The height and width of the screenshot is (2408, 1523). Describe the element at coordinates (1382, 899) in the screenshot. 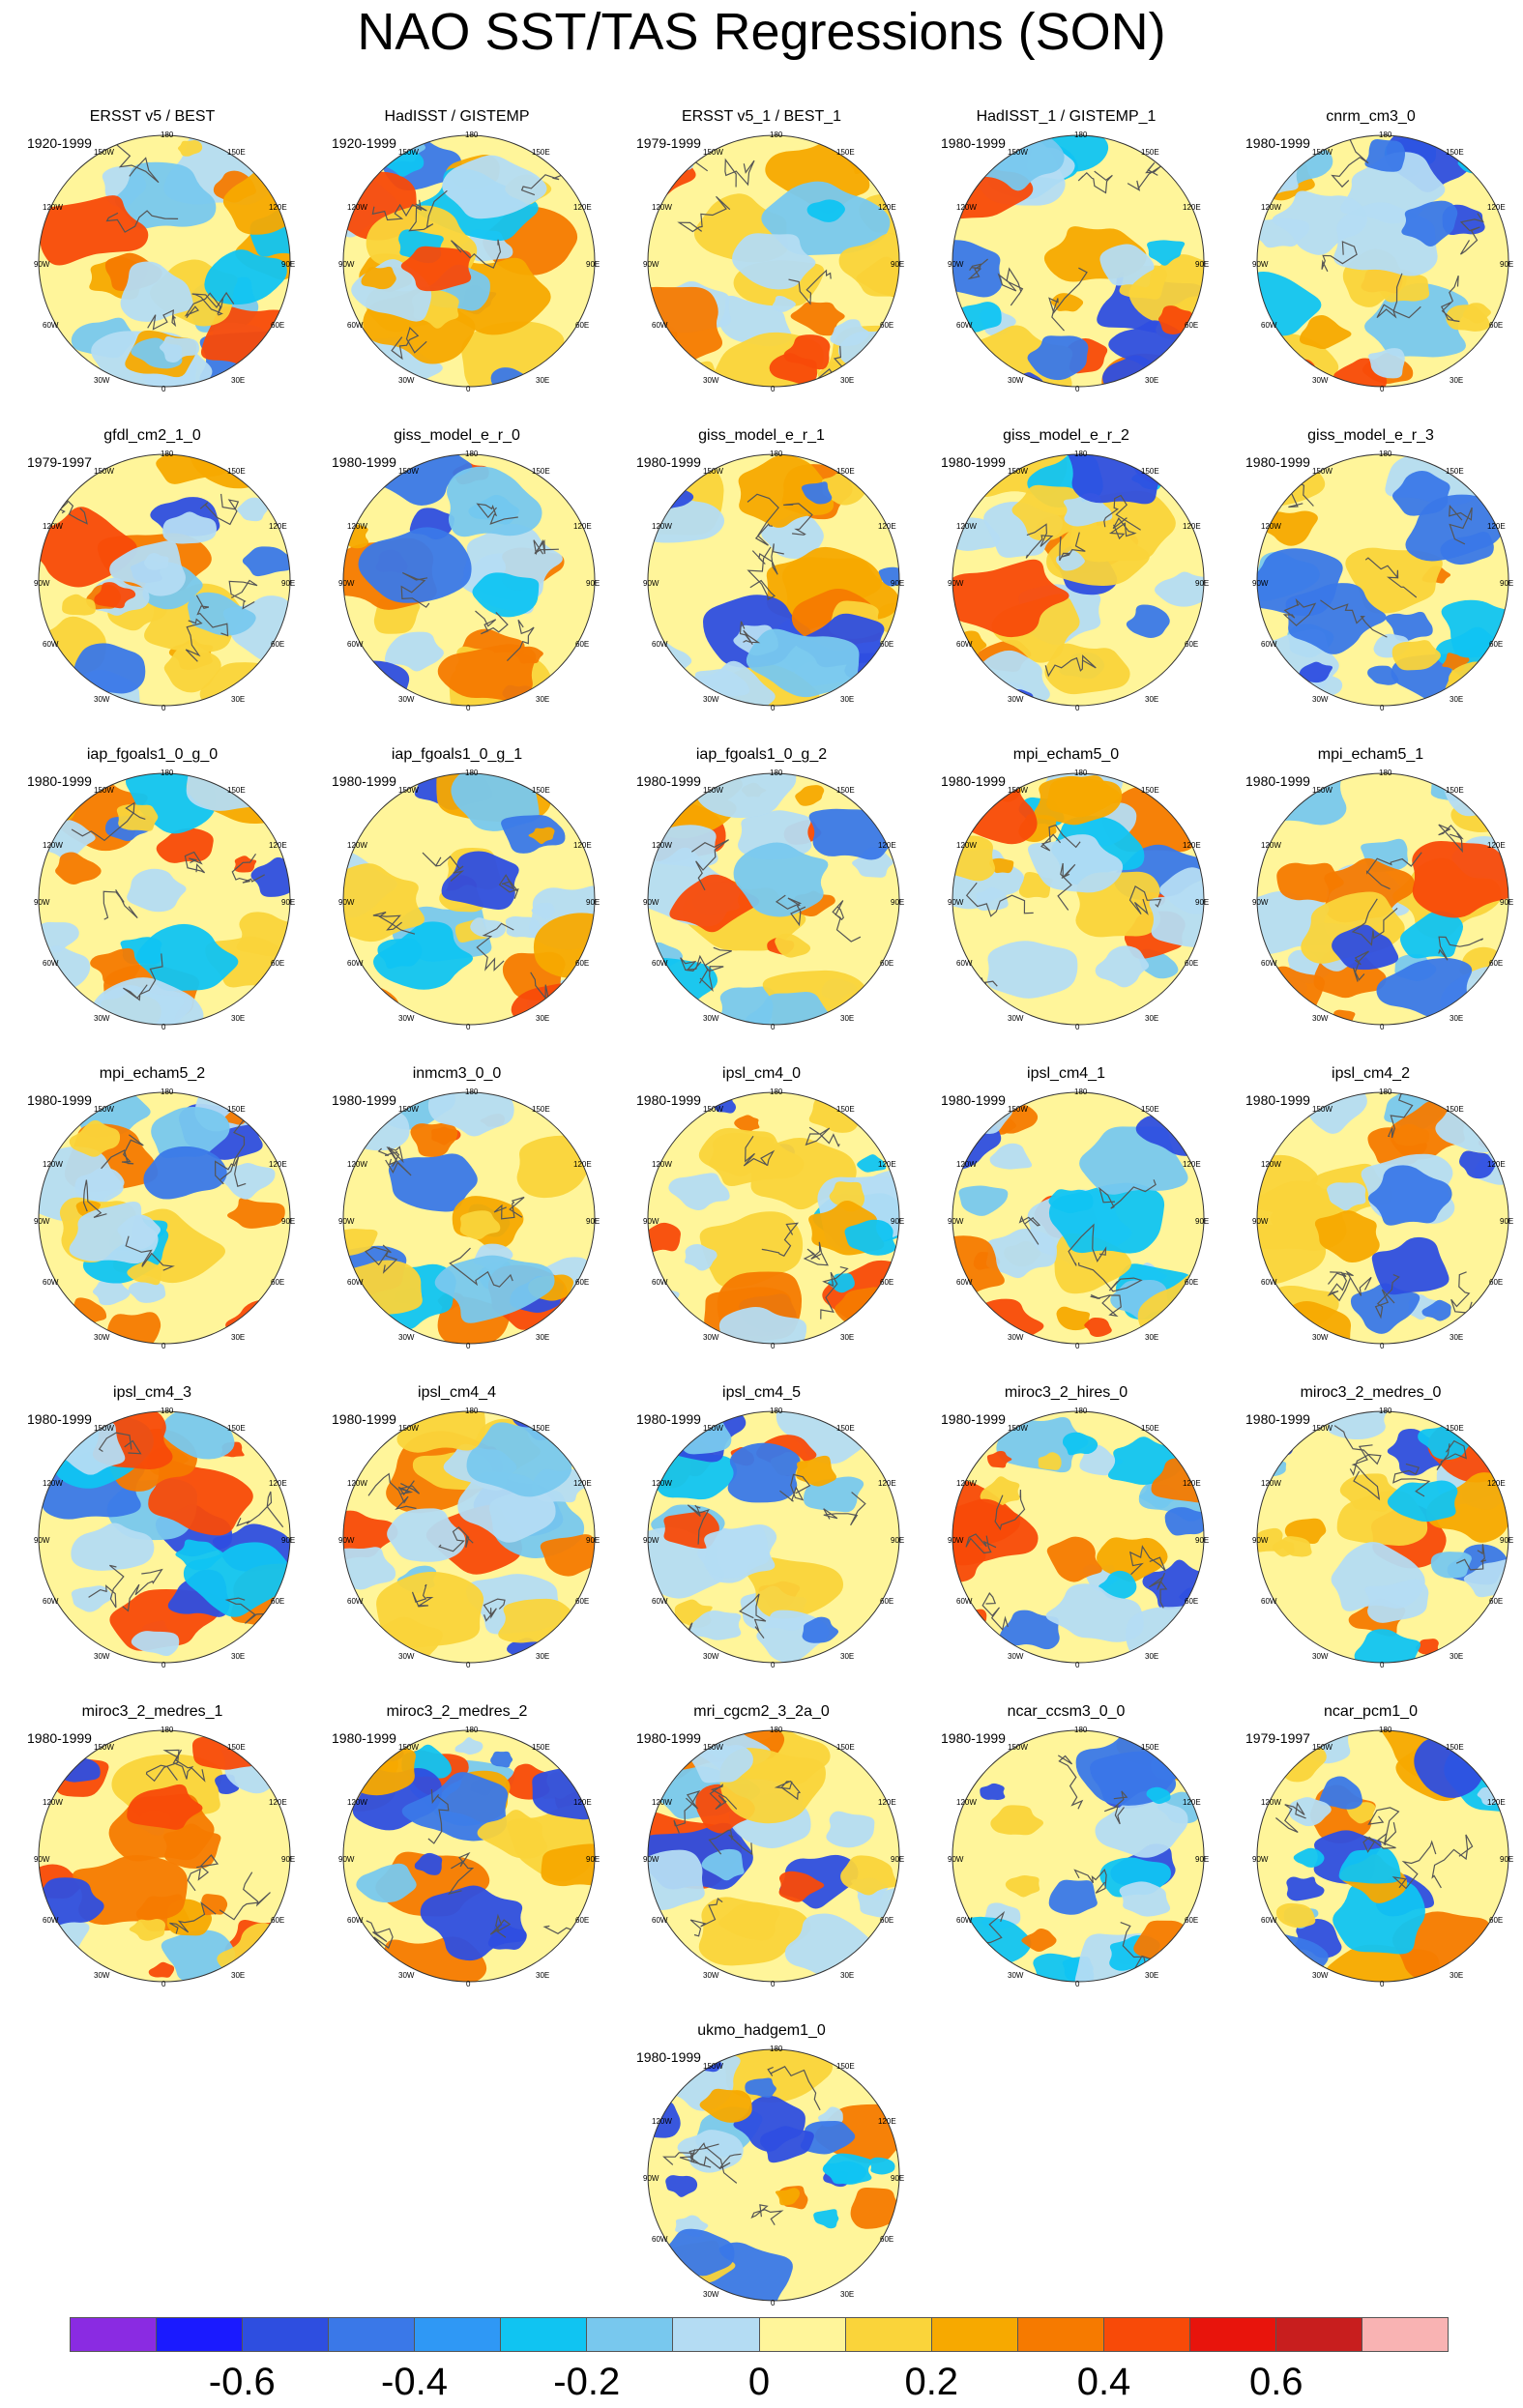

I see `map-outline` at that location.